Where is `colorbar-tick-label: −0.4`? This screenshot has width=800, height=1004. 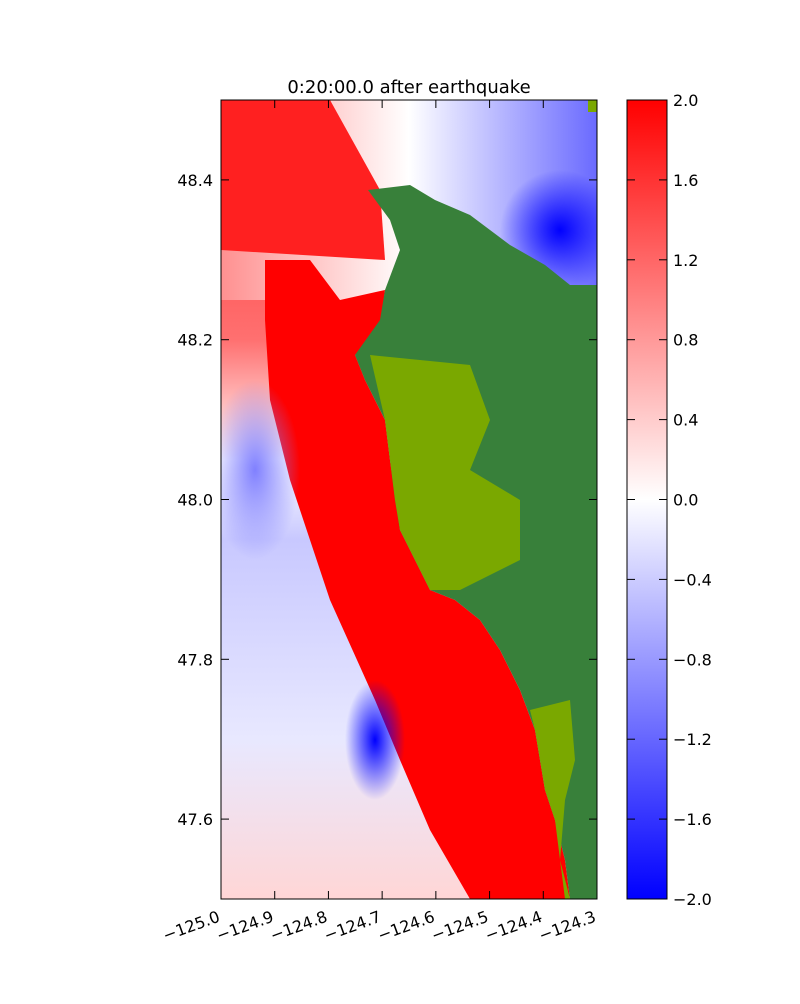 colorbar-tick-label: −0.4 is located at coordinates (692, 579).